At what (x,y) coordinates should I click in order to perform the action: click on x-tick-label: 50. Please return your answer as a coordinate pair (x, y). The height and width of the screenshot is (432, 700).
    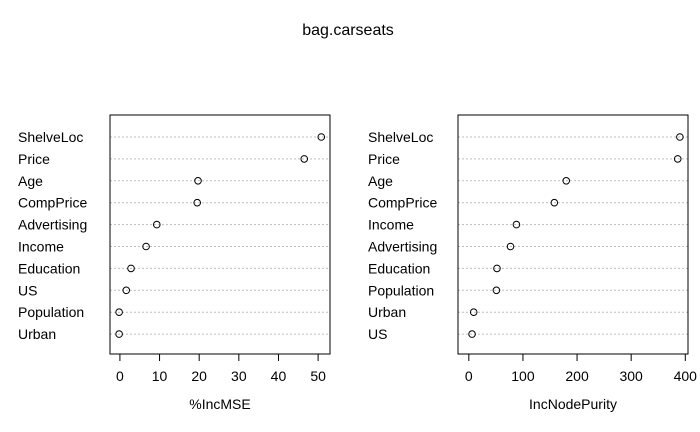
    Looking at the image, I should click on (318, 376).